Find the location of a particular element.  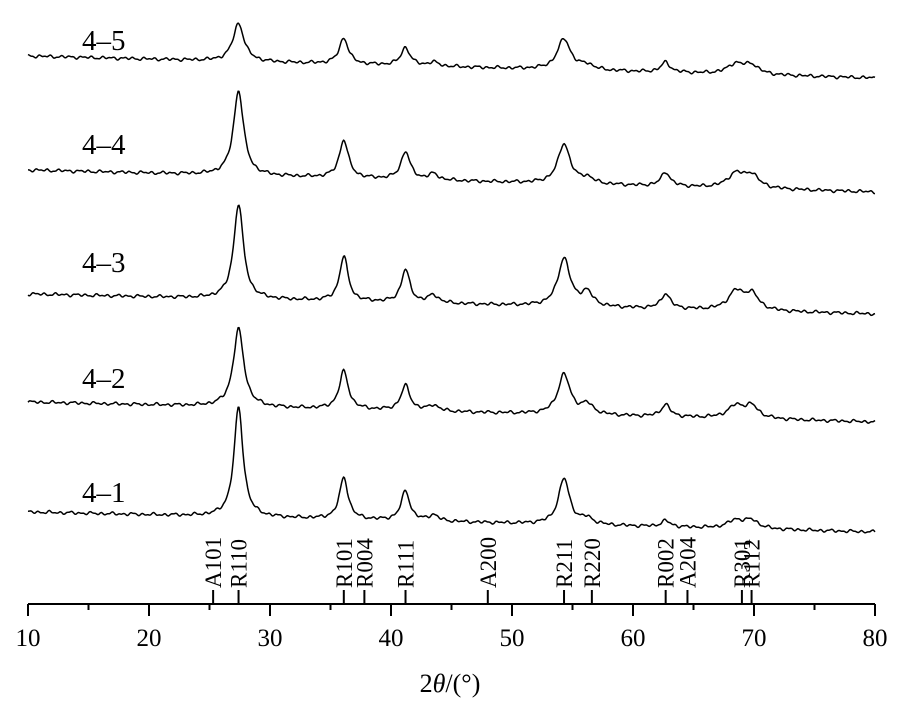

sample-labels: 4–5 4–4 4–3 4–2 4–1 is located at coordinates (104, 267).